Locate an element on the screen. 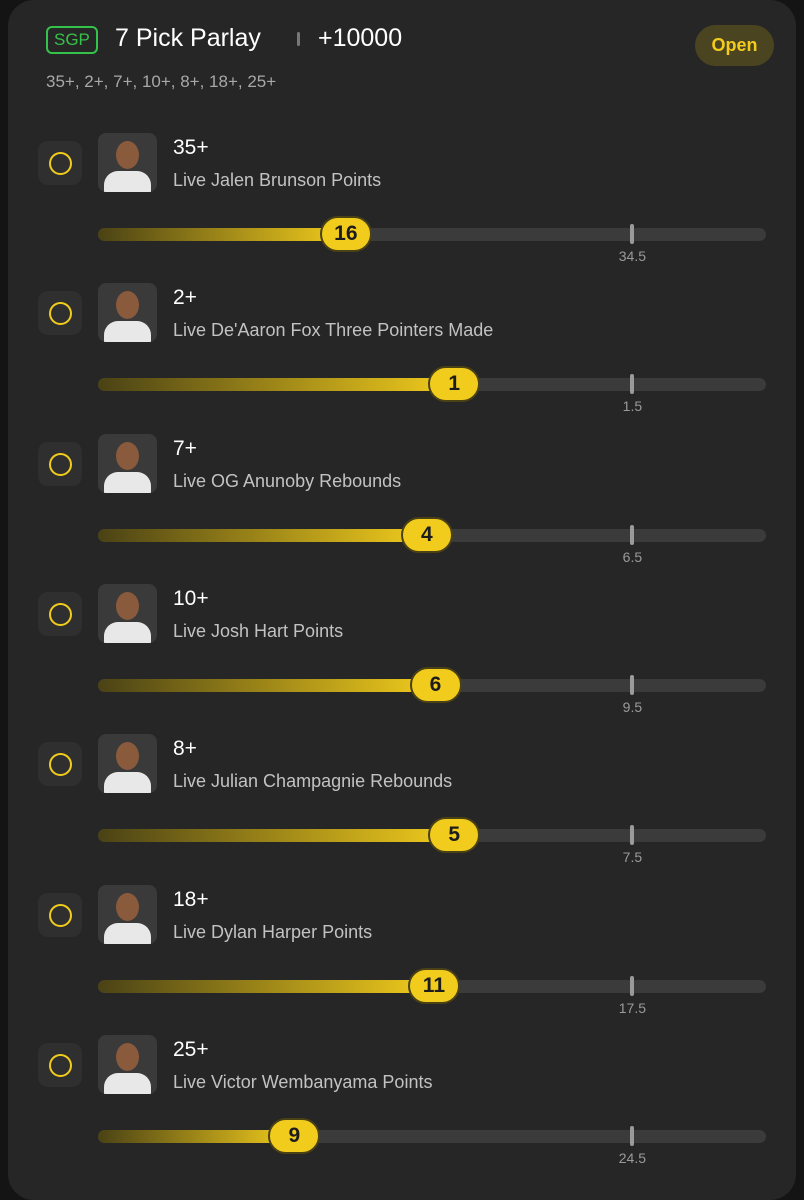  leg-label: Live Dylan Harper Points is located at coordinates (273, 931).